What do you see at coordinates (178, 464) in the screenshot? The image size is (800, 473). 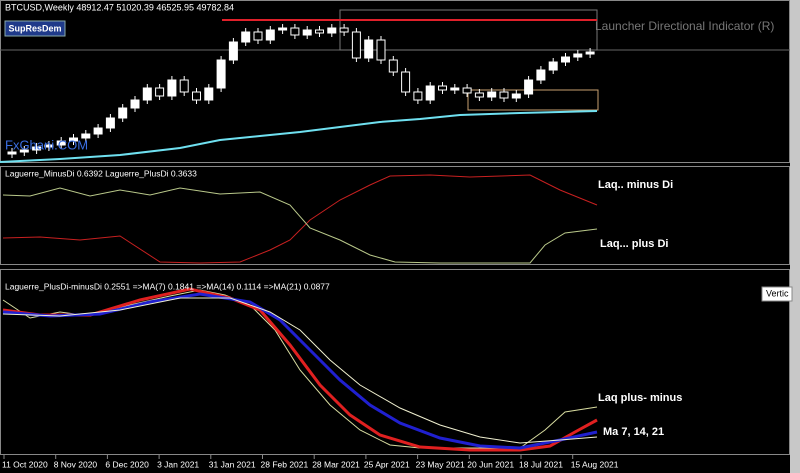 I see `date-label: 3 Jan 2021` at bounding box center [178, 464].